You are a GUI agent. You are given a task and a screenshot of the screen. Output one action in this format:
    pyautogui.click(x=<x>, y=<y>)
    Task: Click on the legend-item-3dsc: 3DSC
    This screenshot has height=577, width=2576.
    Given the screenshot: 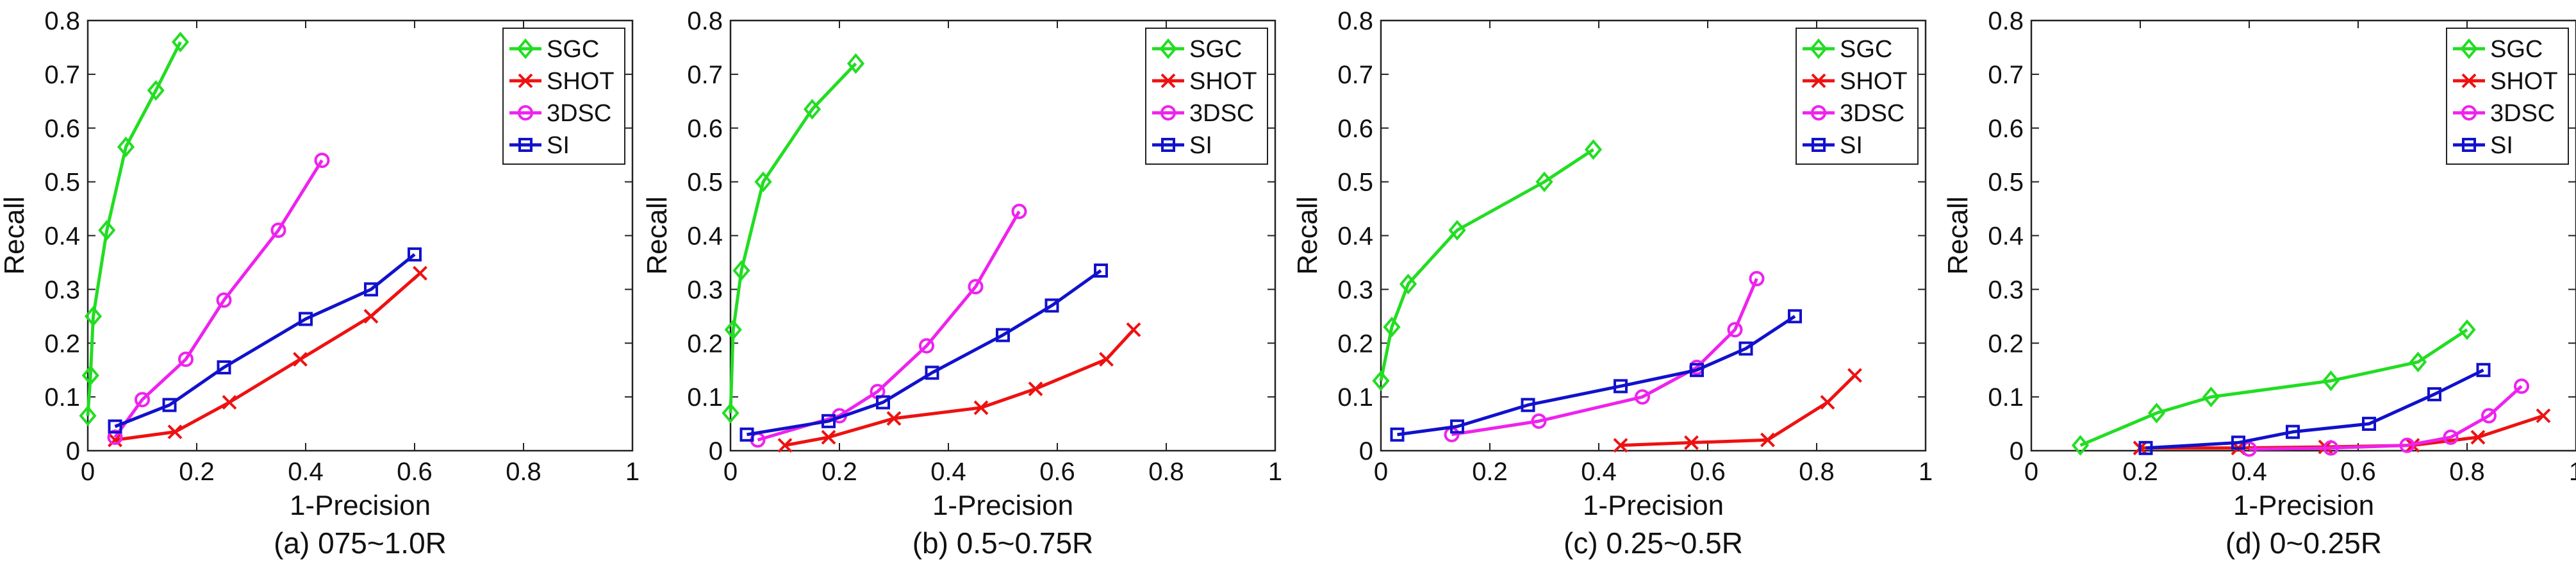 What is the action you would take?
    pyautogui.click(x=1853, y=113)
    